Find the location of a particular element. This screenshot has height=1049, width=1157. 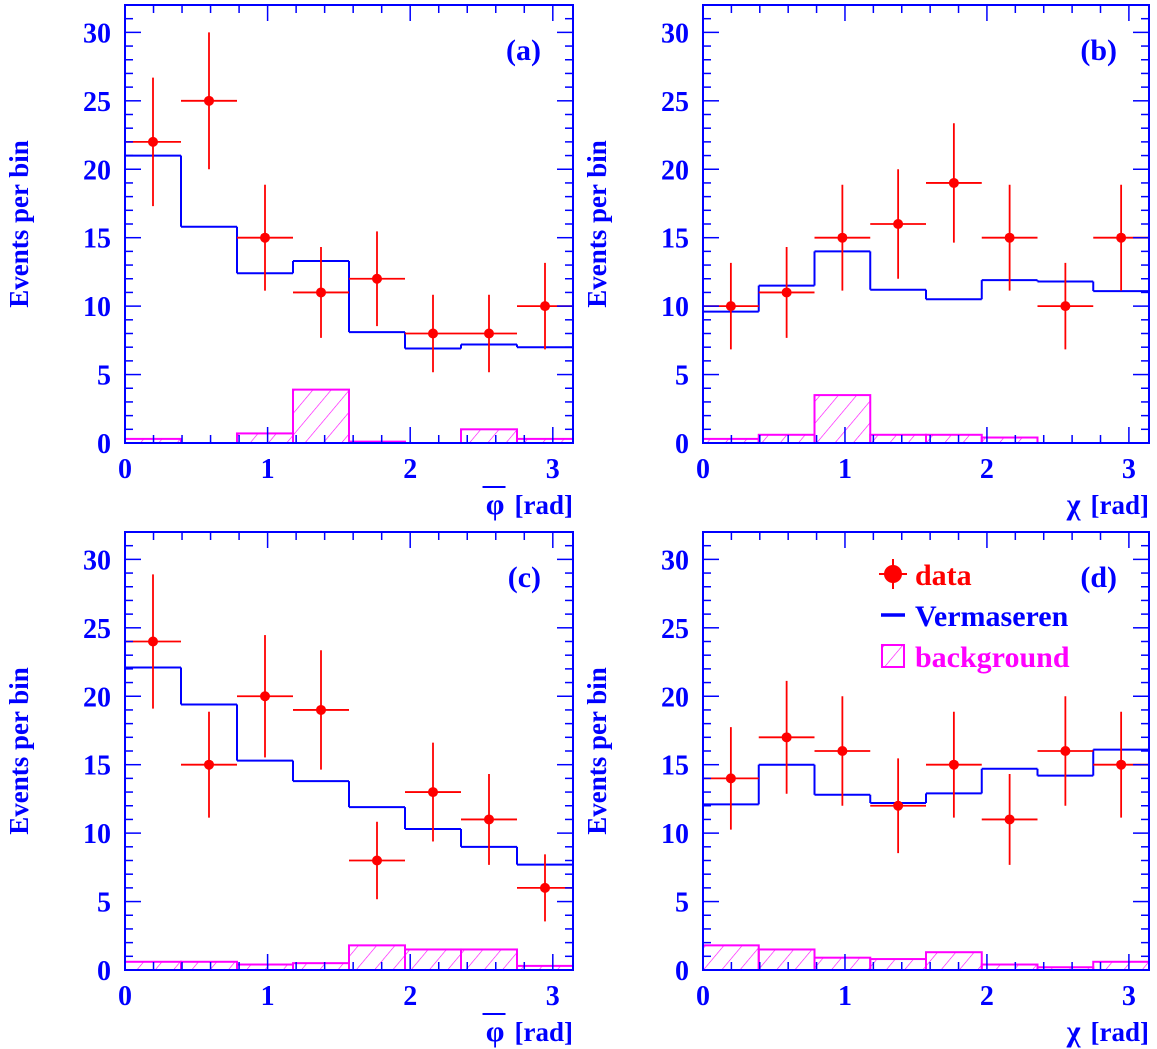

legend-background-box is located at coordinates (893, 656).